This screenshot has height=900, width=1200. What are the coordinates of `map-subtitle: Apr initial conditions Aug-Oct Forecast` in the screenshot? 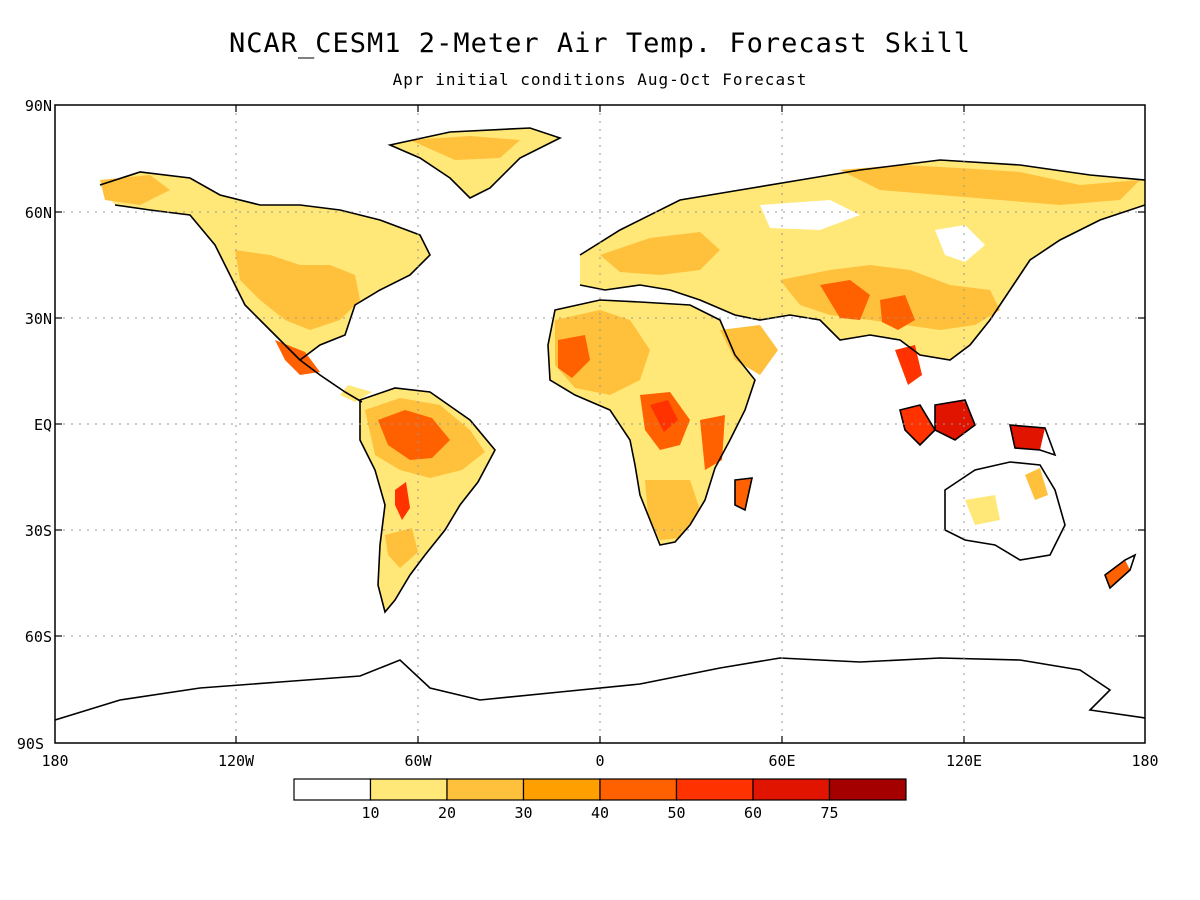 It's located at (600, 79).